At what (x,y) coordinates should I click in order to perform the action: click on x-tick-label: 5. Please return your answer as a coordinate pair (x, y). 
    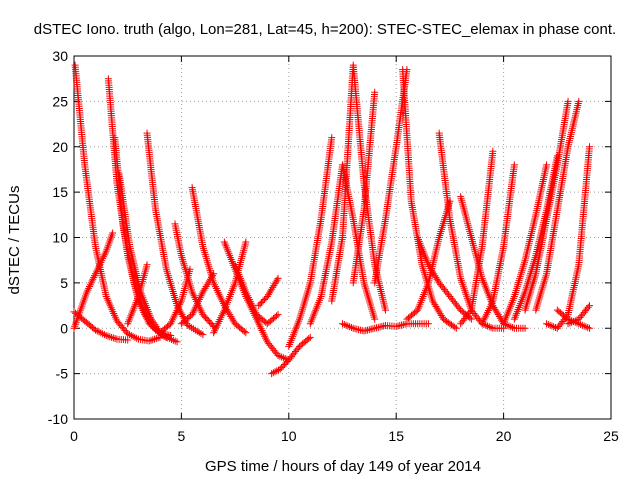
    Looking at the image, I should click on (182, 436).